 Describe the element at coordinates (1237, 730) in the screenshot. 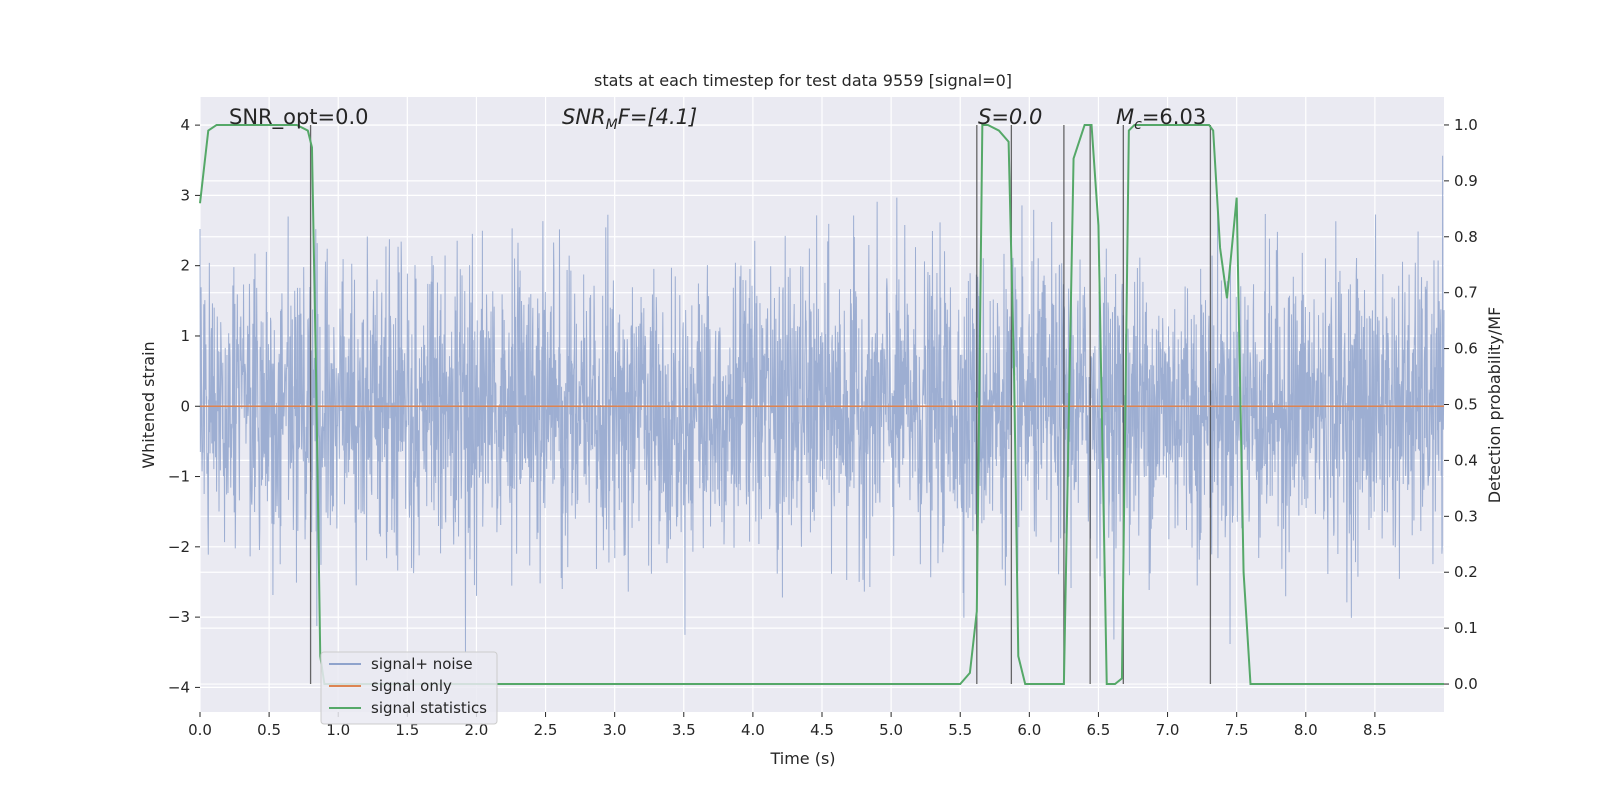

I see `x-tick-label: 7.5` at that location.